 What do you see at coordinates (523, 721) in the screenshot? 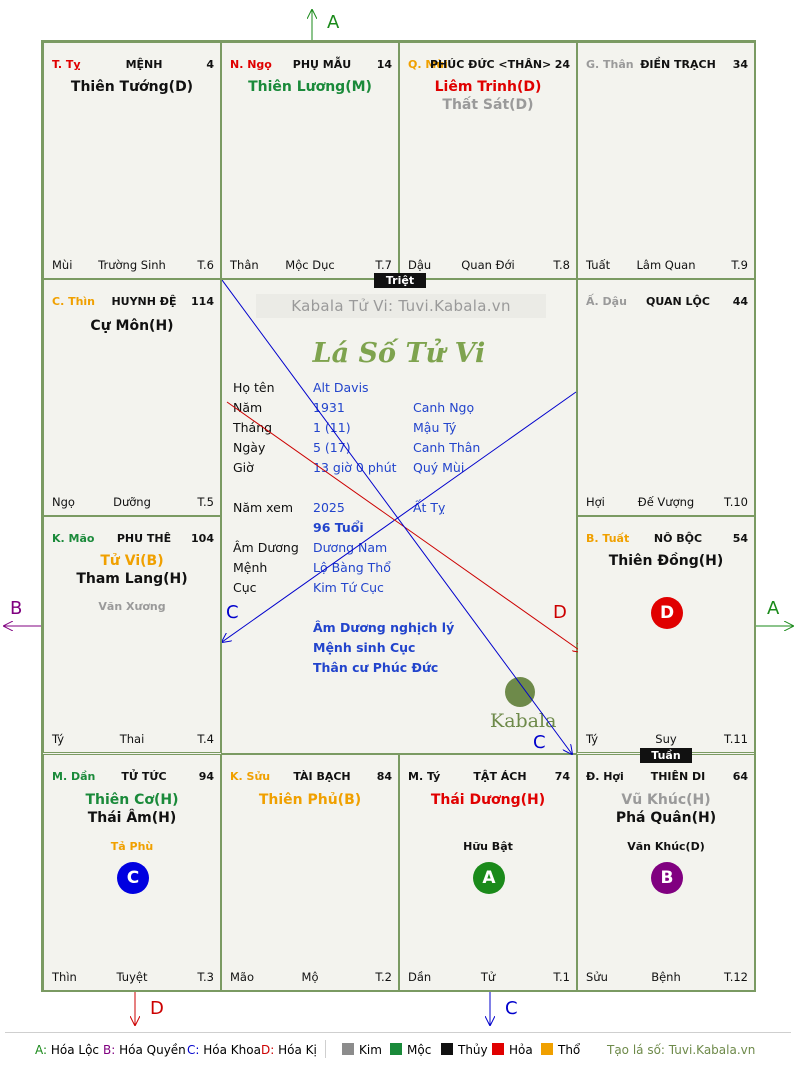
I see `kabala-logo-text: Kabala` at bounding box center [523, 721].